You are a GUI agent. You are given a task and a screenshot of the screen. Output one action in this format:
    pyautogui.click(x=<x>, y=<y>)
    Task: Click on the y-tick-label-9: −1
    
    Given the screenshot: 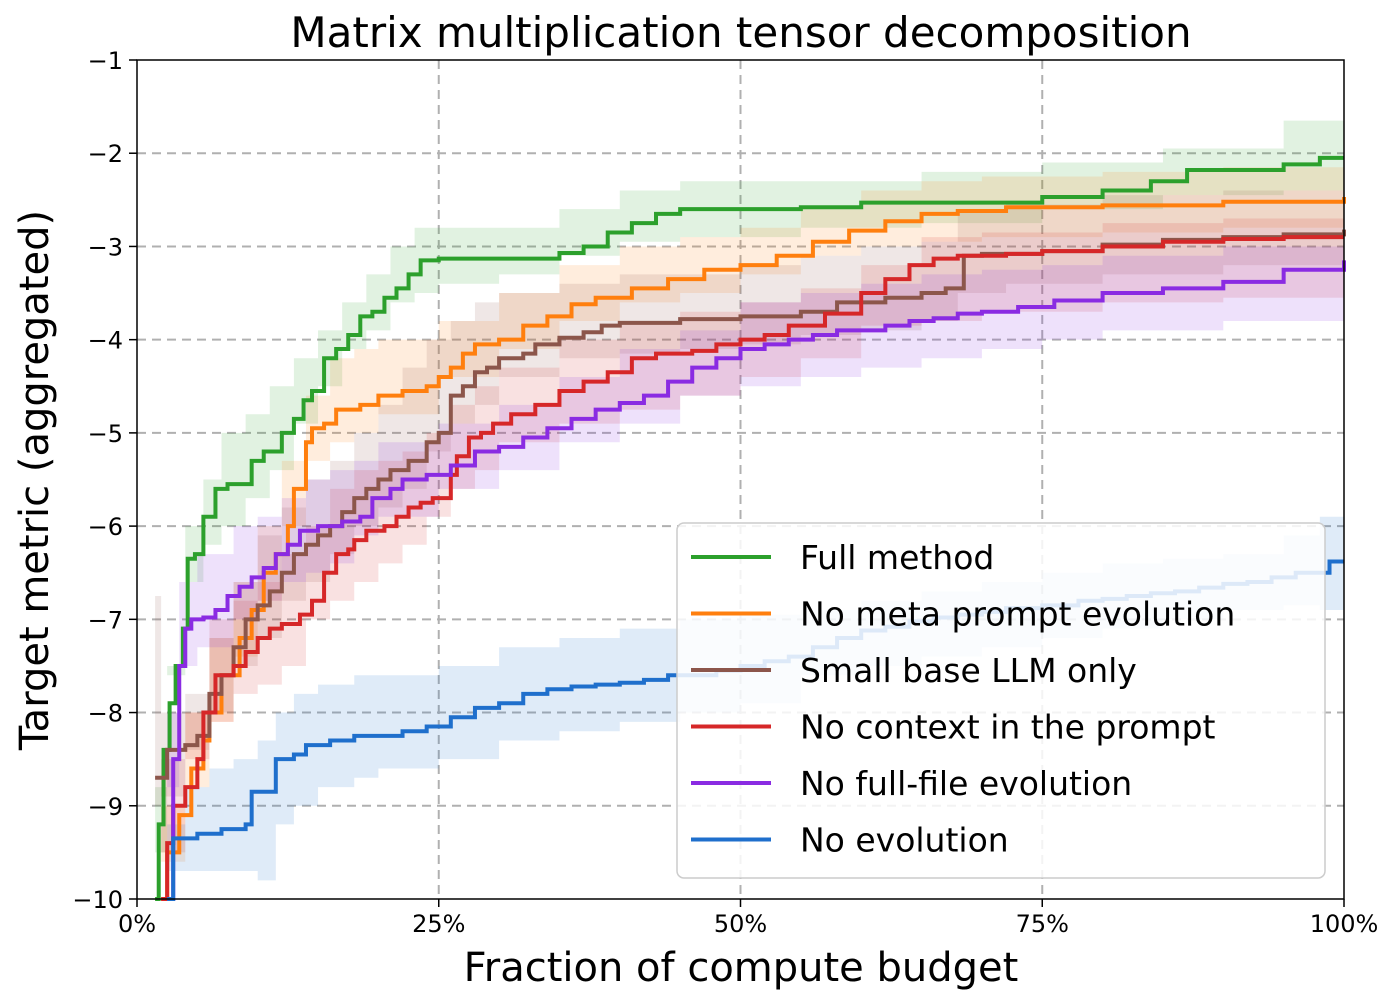 What is the action you would take?
    pyautogui.click(x=105, y=61)
    